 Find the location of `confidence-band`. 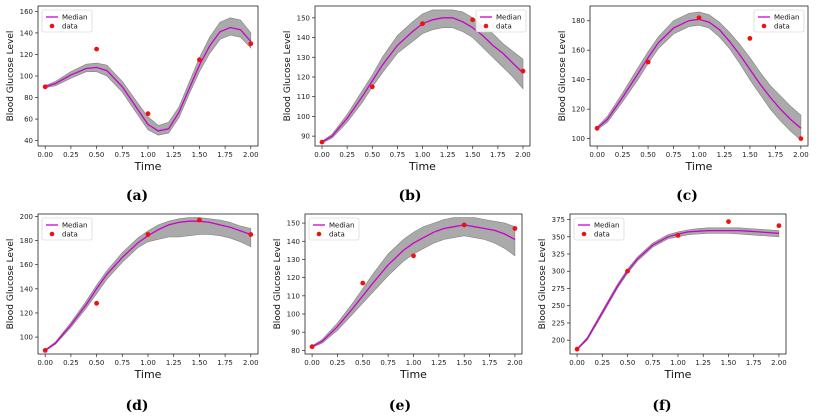

confidence-band is located at coordinates (148, 76).